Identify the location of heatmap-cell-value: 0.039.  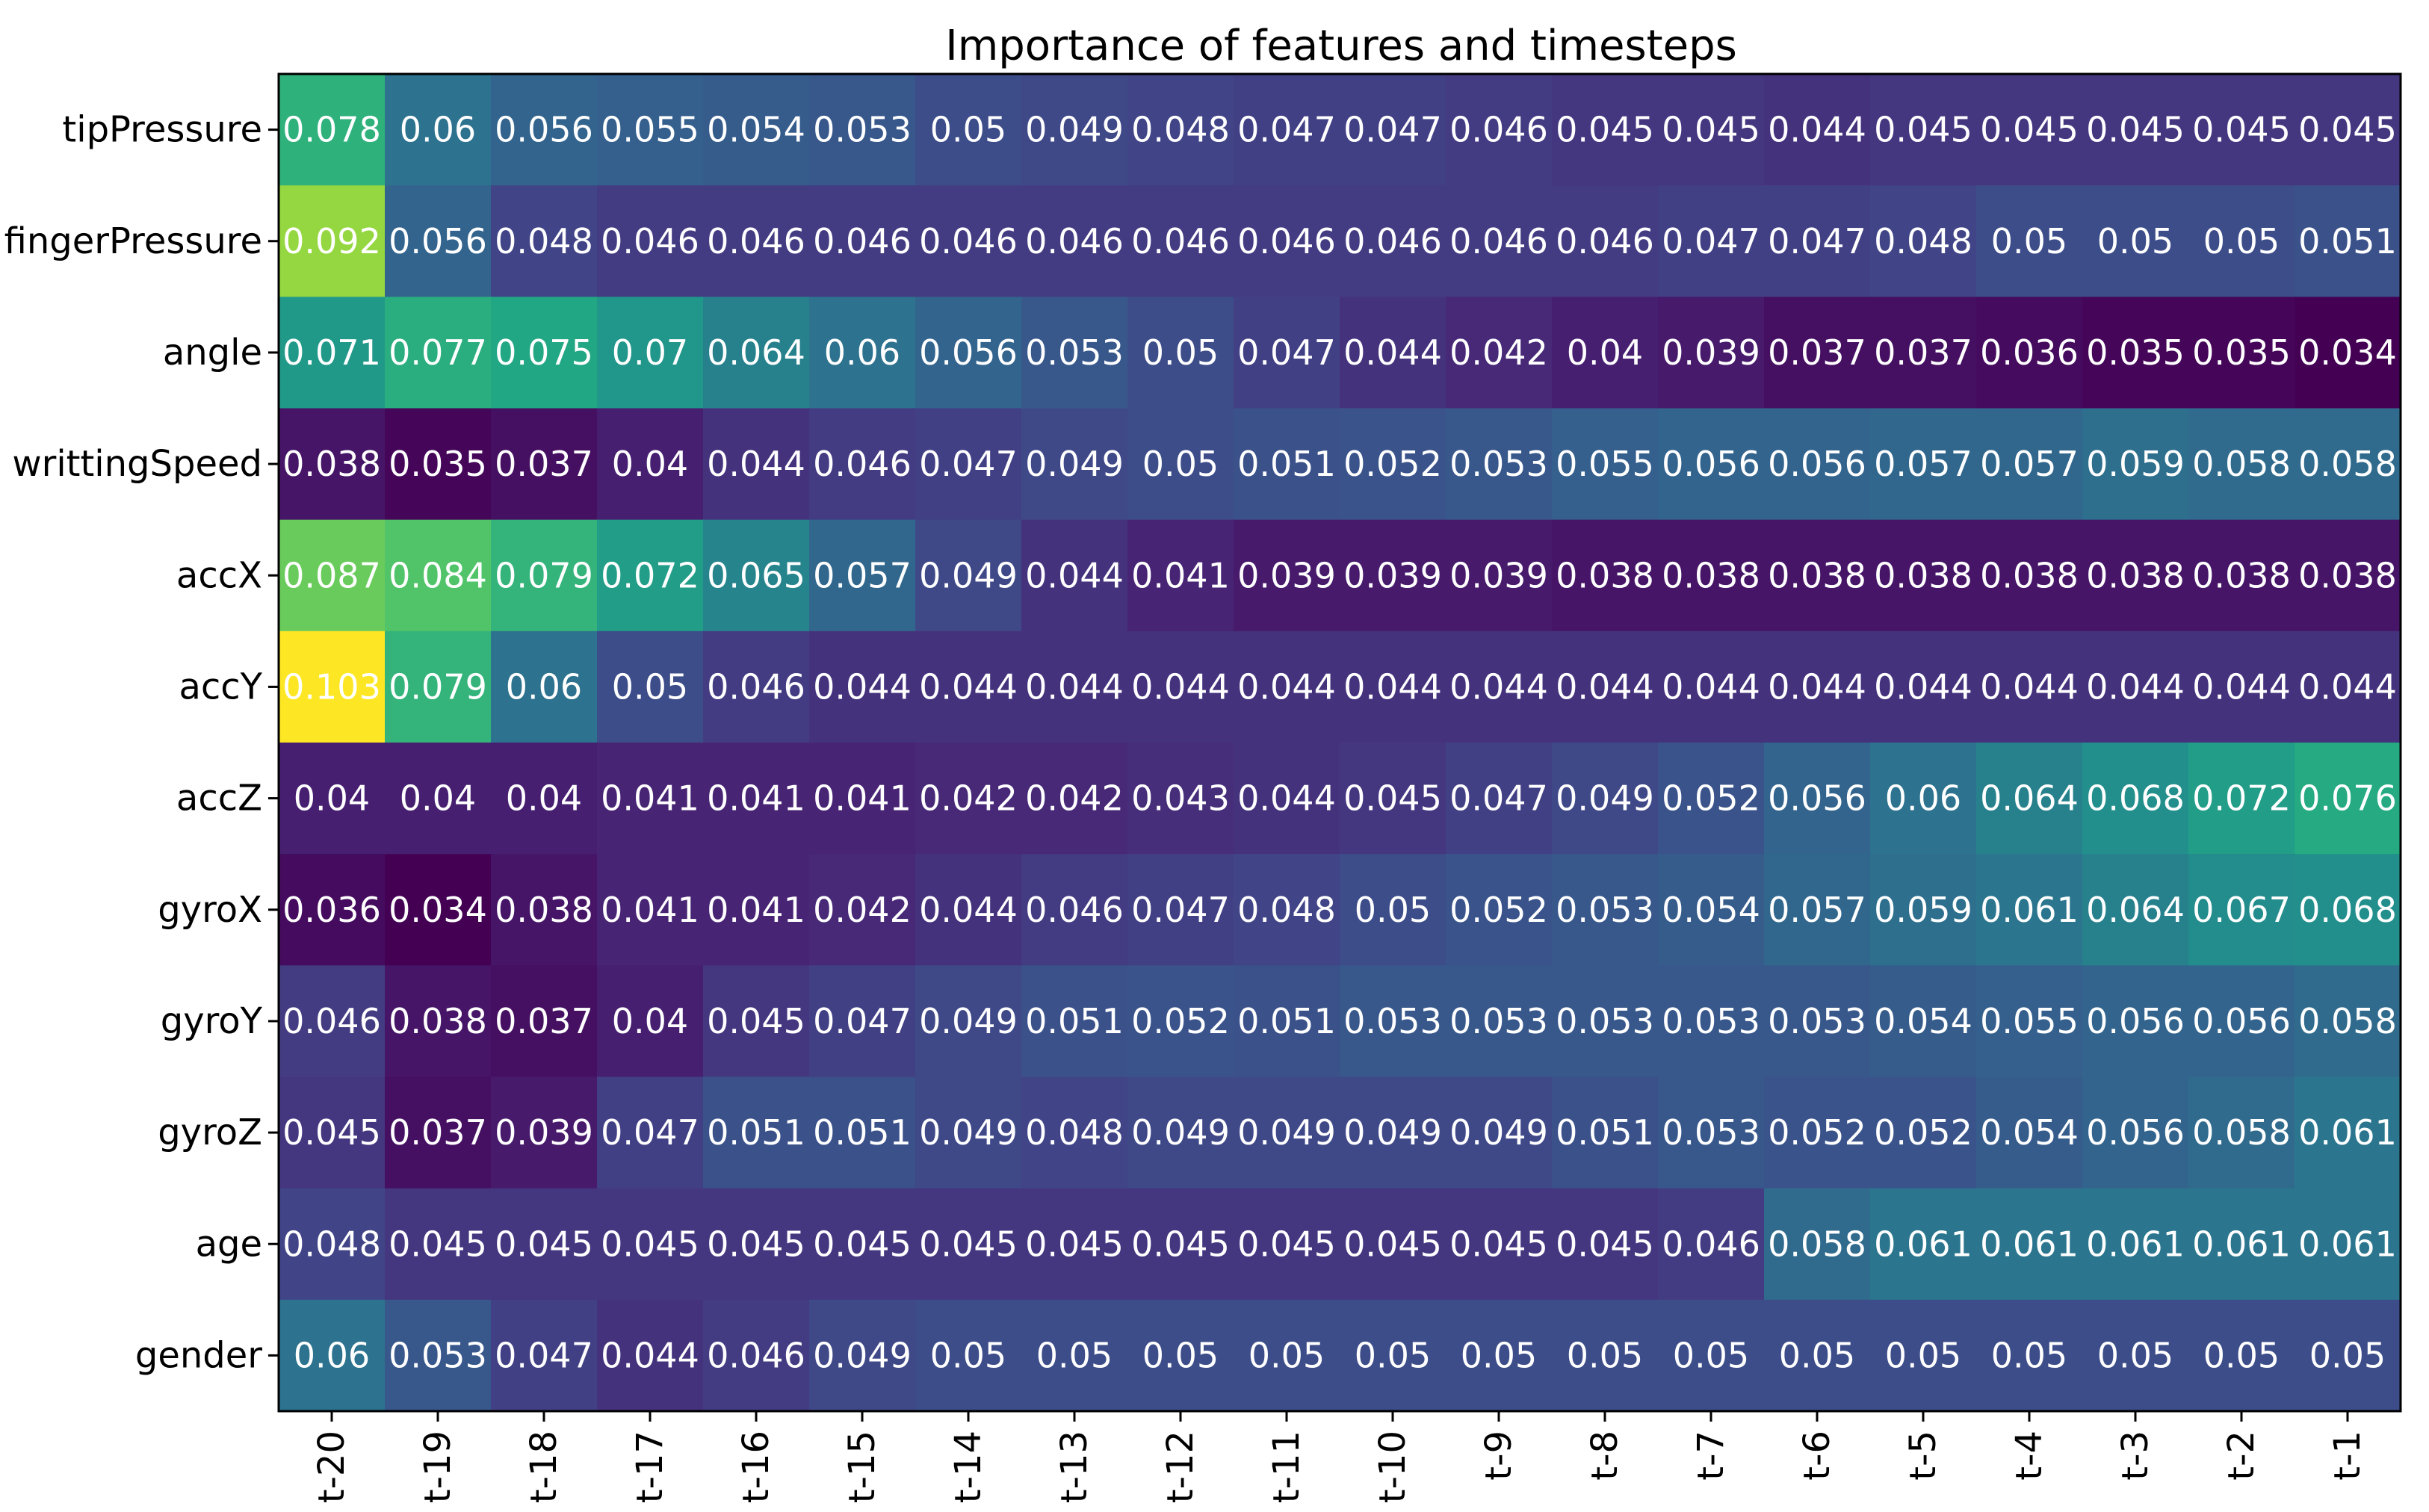
(1393, 575).